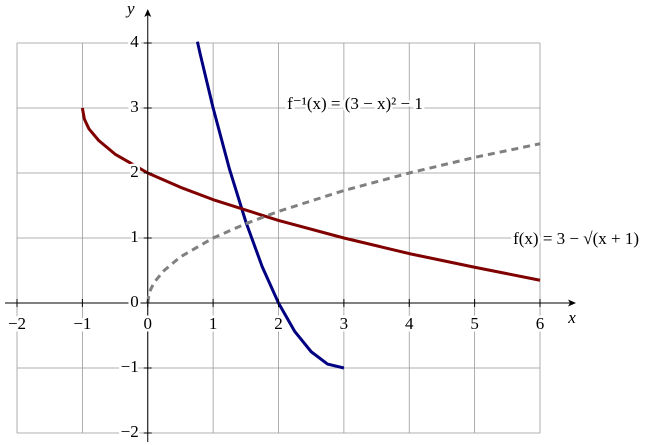 The height and width of the screenshot is (445, 646). I want to click on x-arrow, so click(572, 303).